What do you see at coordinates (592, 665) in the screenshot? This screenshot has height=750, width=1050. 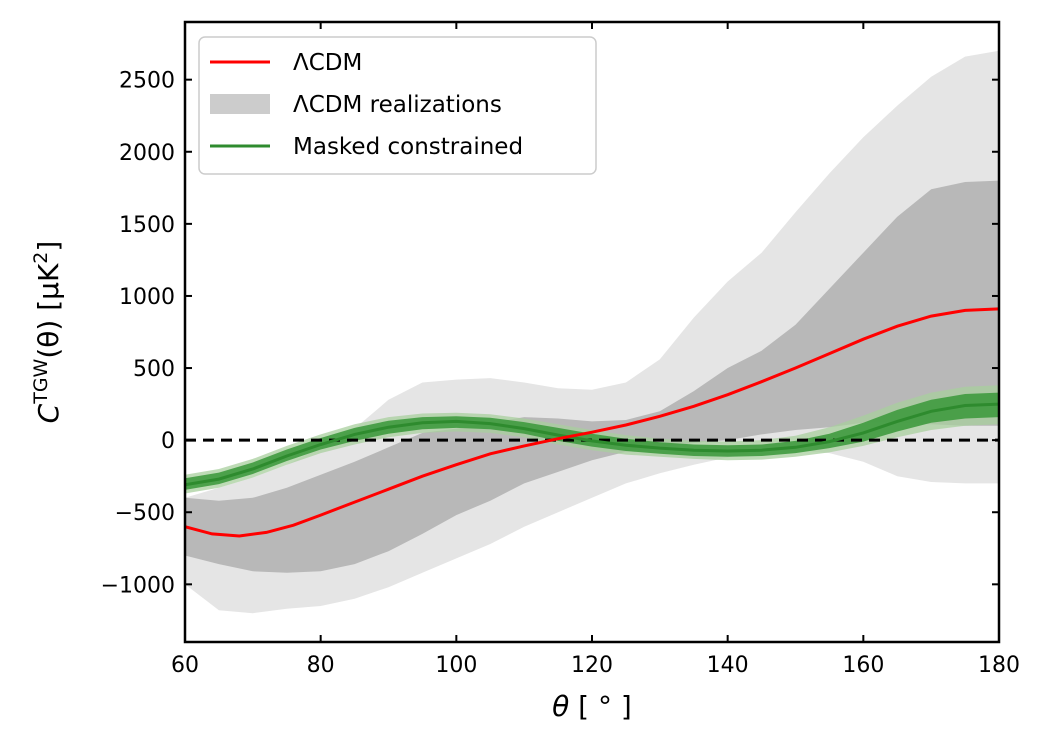 I see `x-tick-label: 120` at bounding box center [592, 665].